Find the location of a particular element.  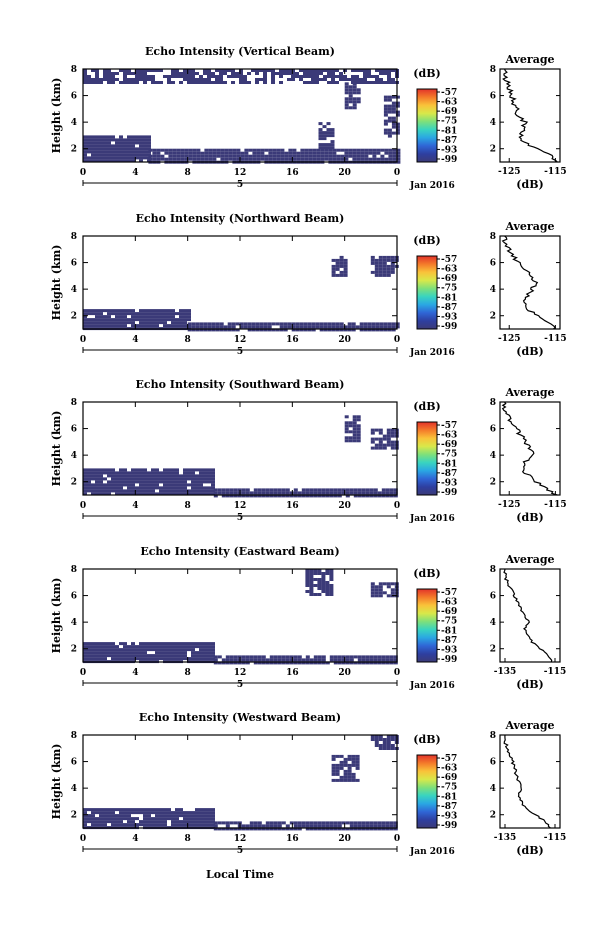

x-tick-label: 8 is located at coordinates (188, 673).